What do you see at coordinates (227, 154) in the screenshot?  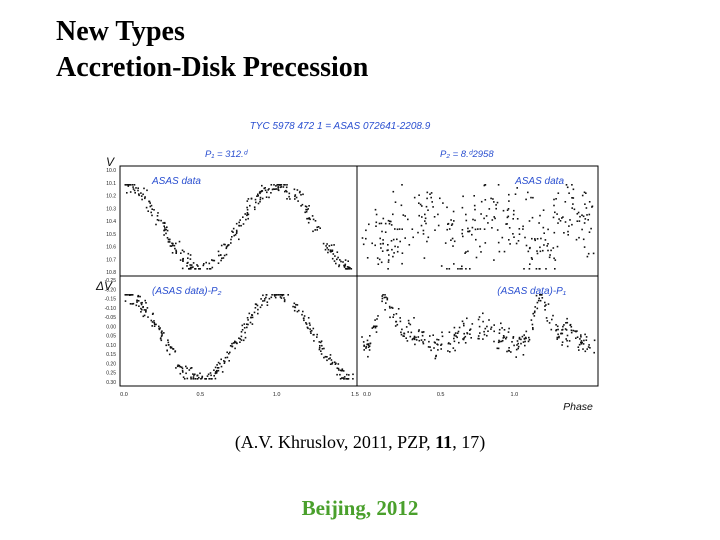 I see `period1-label: P₁ = 312.ᵈ` at bounding box center [227, 154].